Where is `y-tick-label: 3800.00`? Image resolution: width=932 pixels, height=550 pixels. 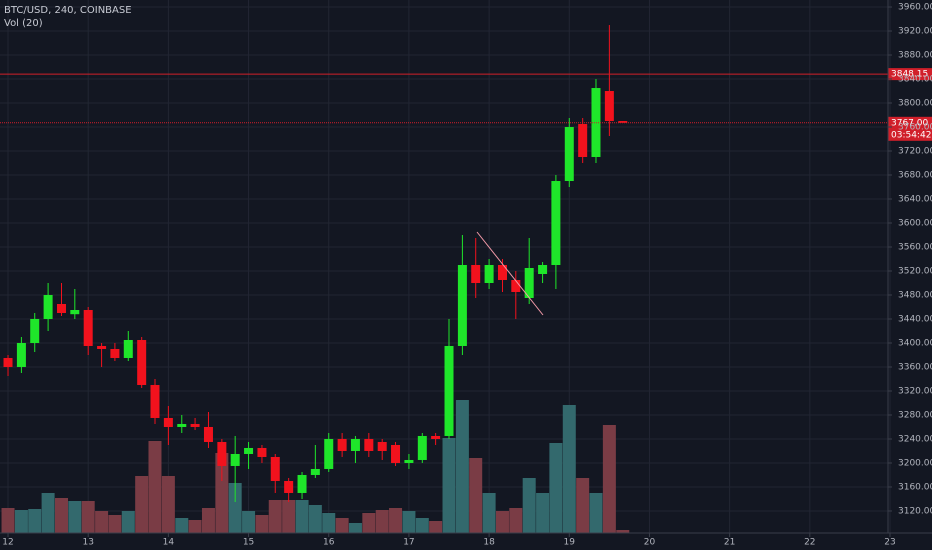 y-tick-label: 3800.00 is located at coordinates (915, 104).